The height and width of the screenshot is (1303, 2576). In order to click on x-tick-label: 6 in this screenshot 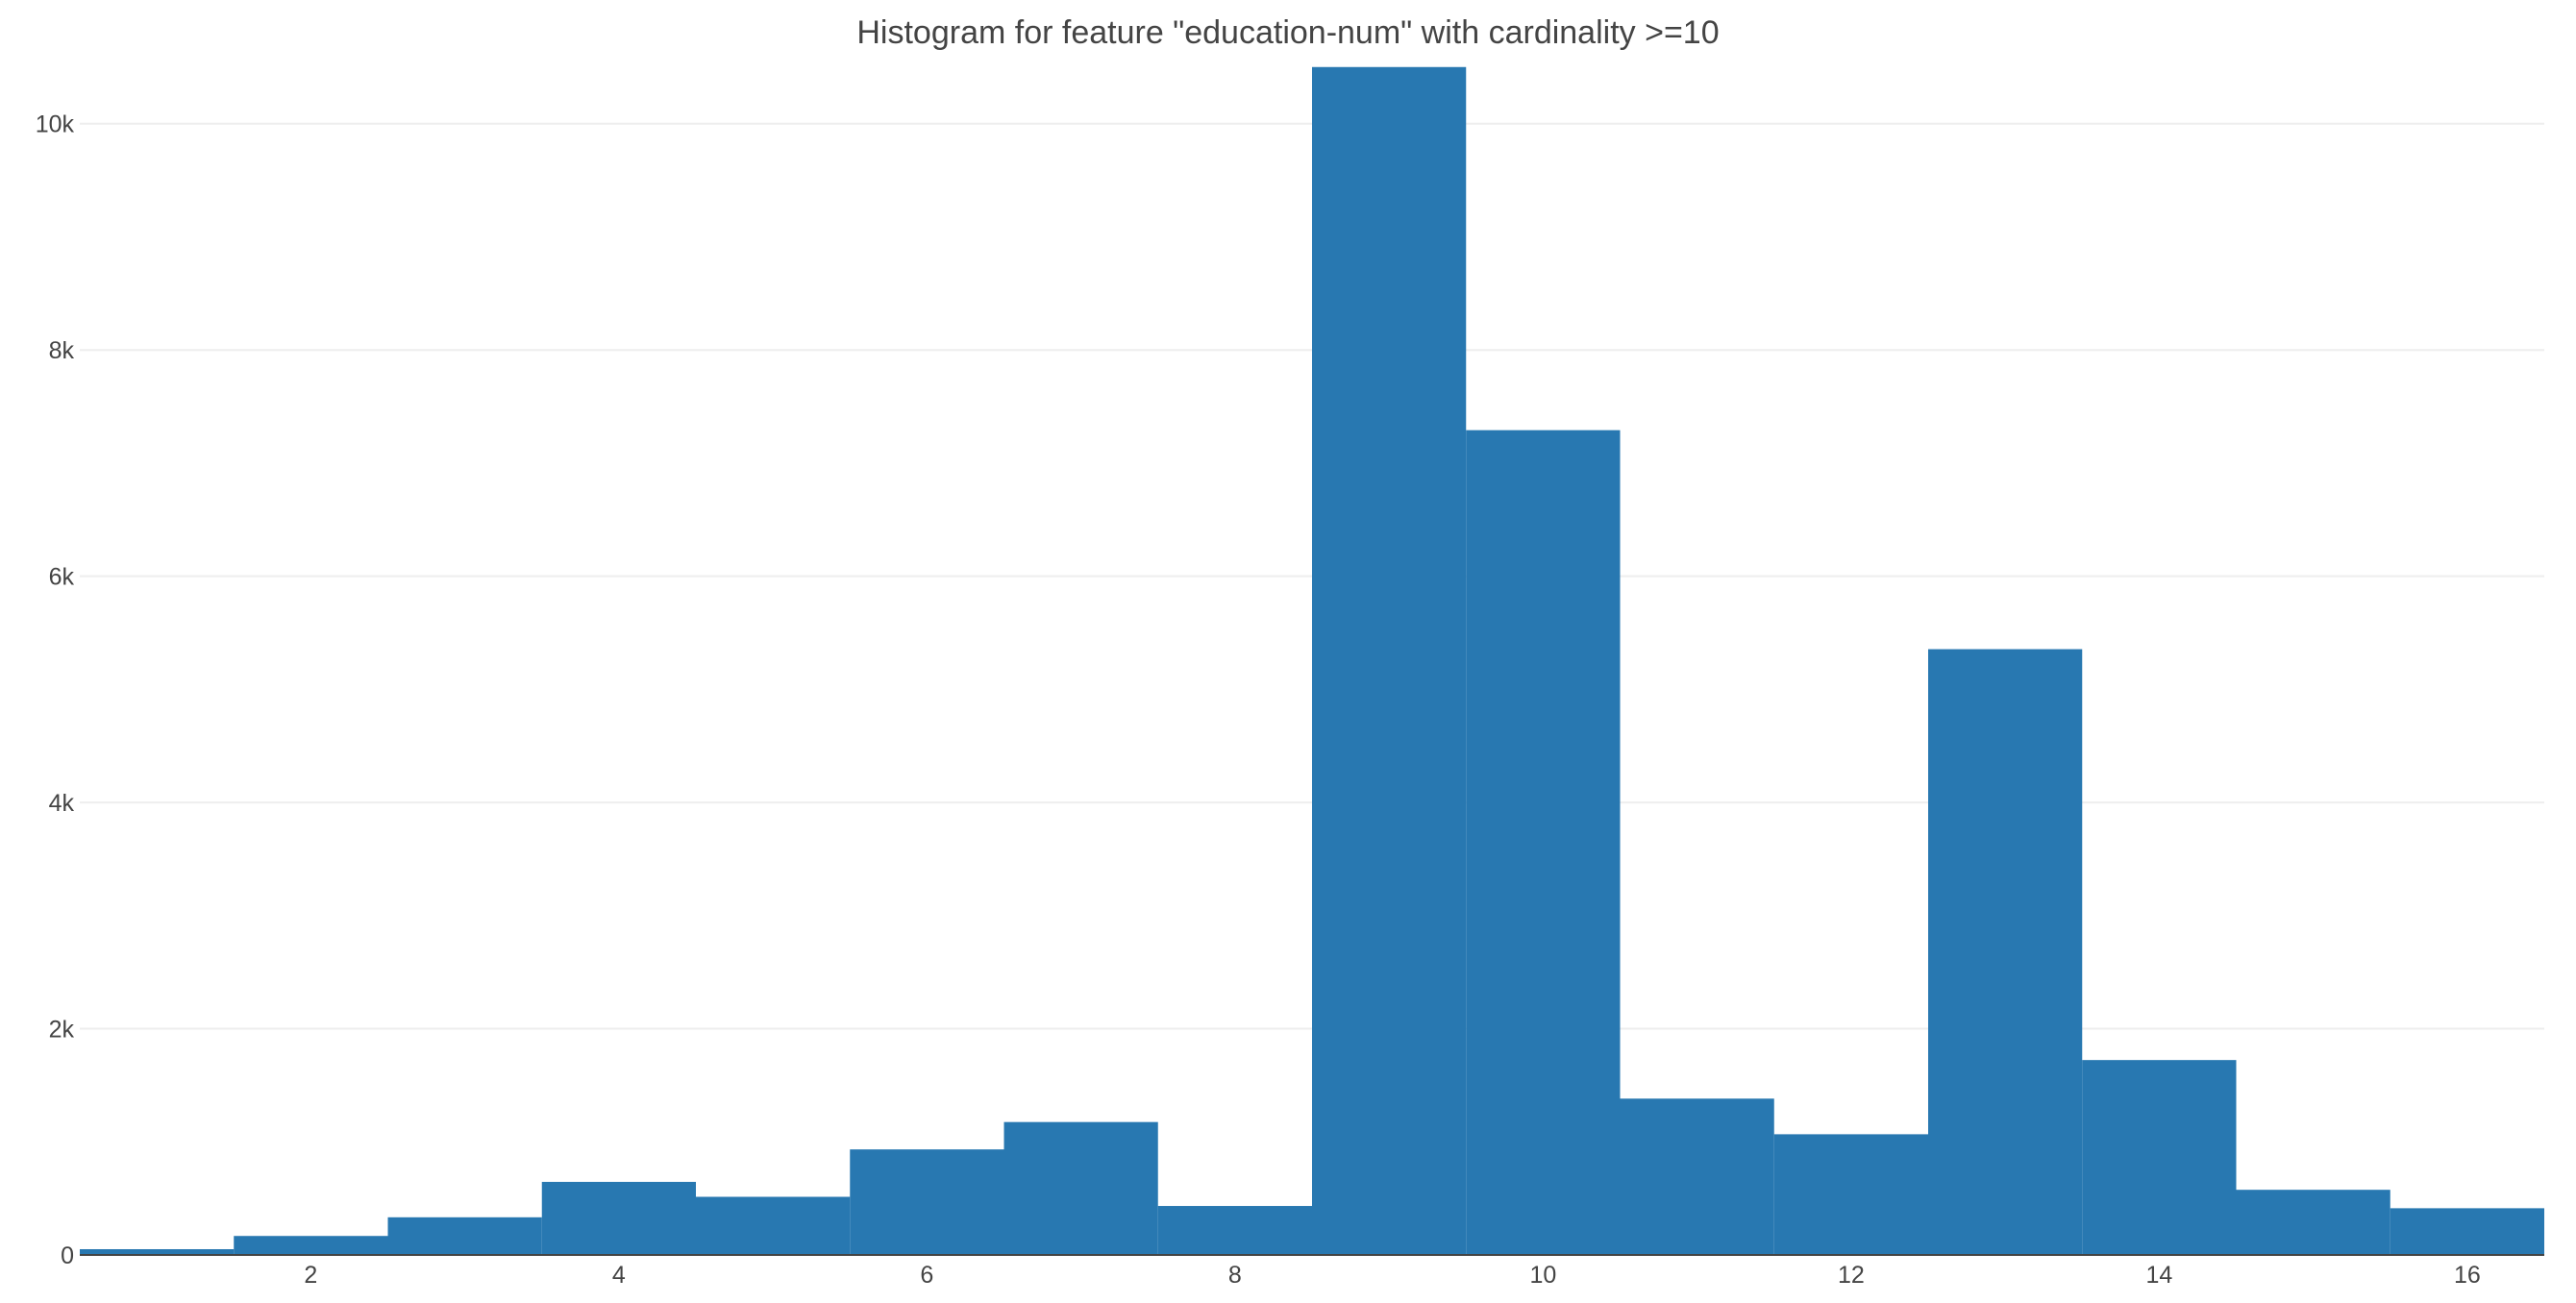, I will do `click(926, 1275)`.